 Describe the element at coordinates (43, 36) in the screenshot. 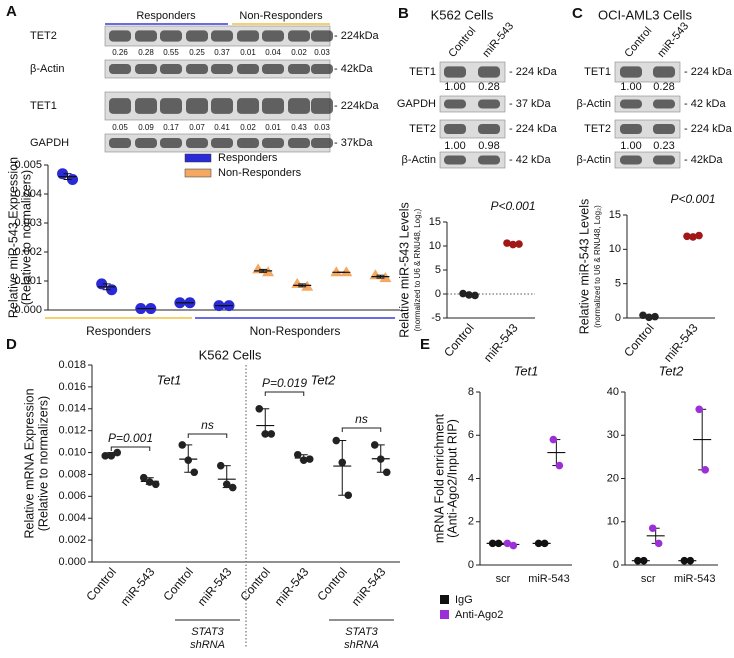

I see `row-label: TET2` at that location.